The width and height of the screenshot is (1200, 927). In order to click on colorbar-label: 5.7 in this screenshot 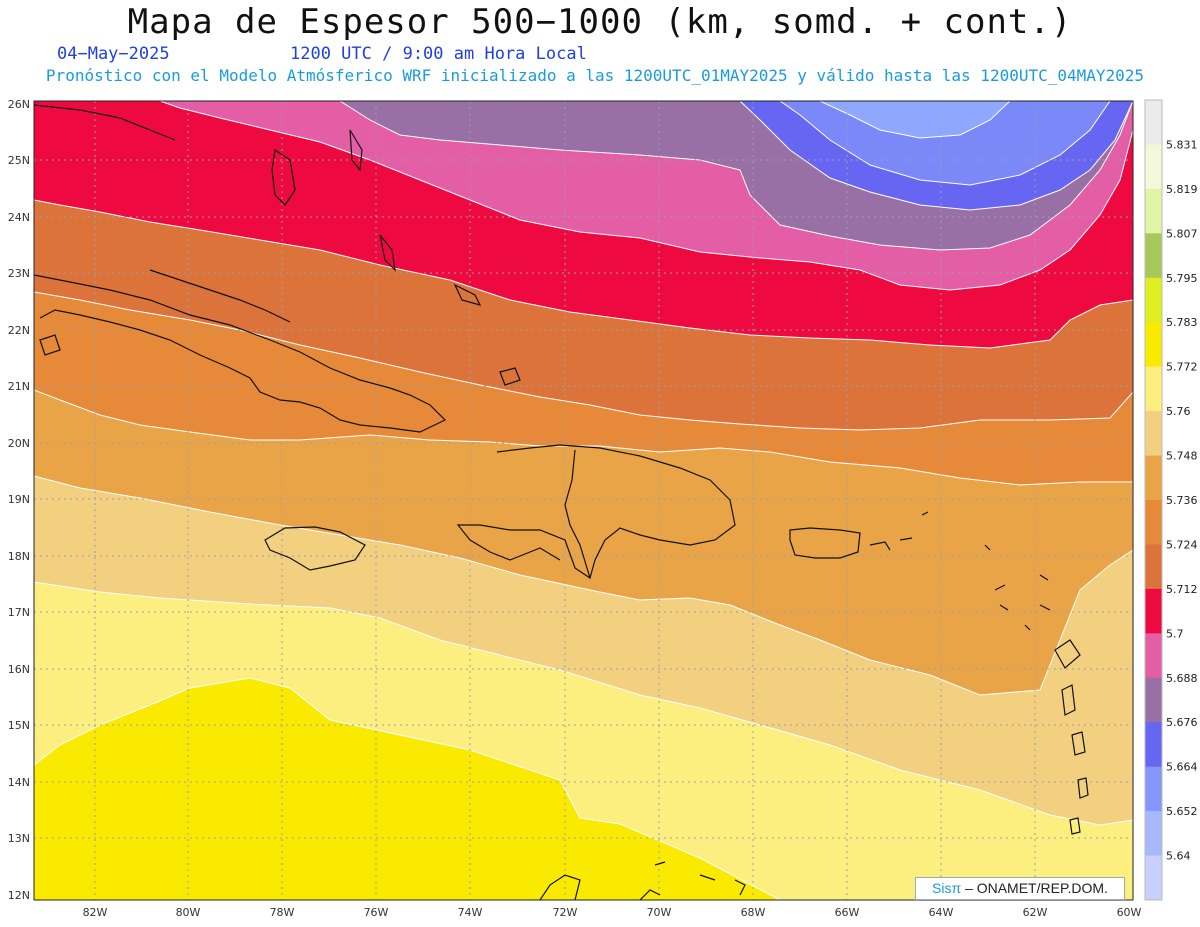, I will do `click(1175, 633)`.